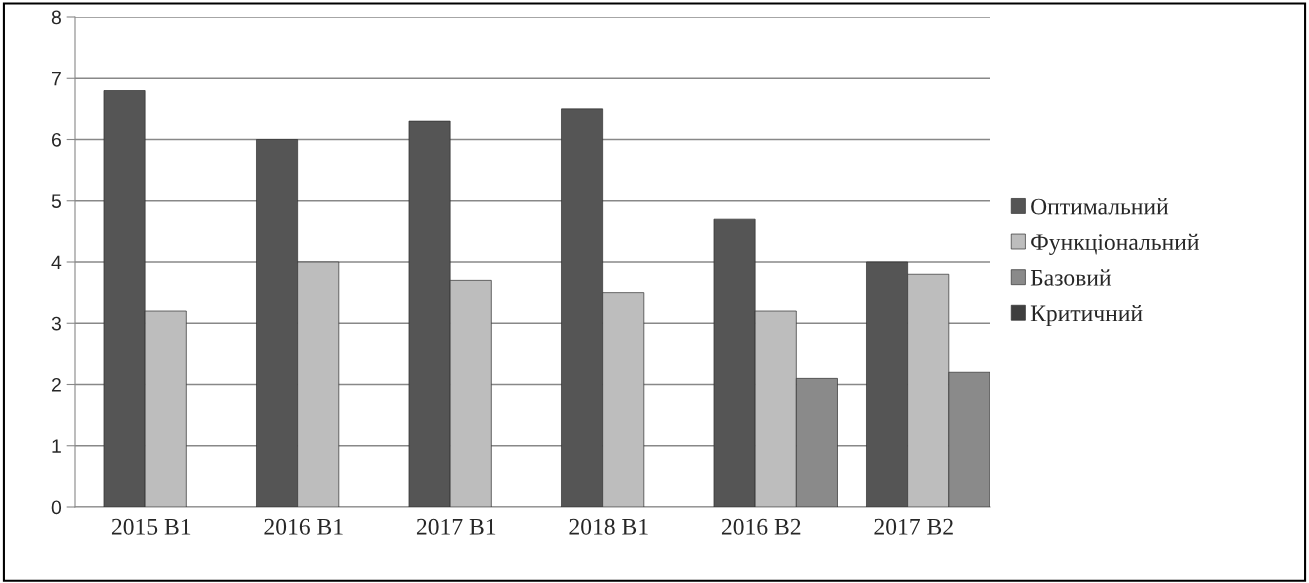  I want to click on x-tick-label: 2017 В2, so click(913, 526).